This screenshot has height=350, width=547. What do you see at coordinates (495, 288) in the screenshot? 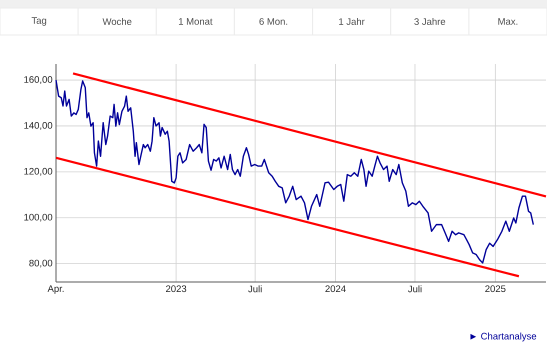
I see `x-tick-label: 2025` at bounding box center [495, 288].